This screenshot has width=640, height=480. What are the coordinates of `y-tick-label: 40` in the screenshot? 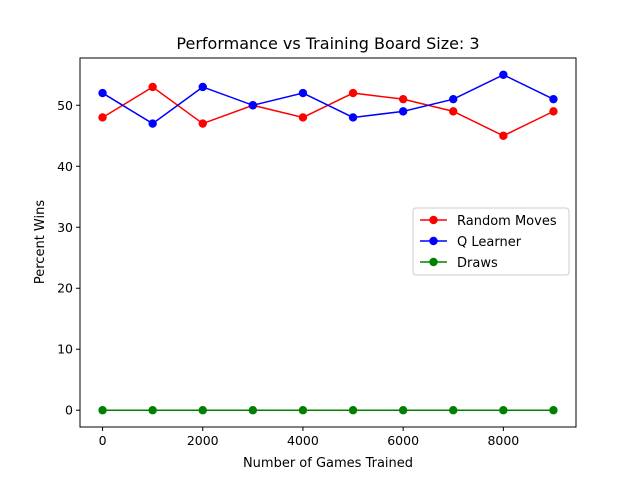 It's located at (65, 166).